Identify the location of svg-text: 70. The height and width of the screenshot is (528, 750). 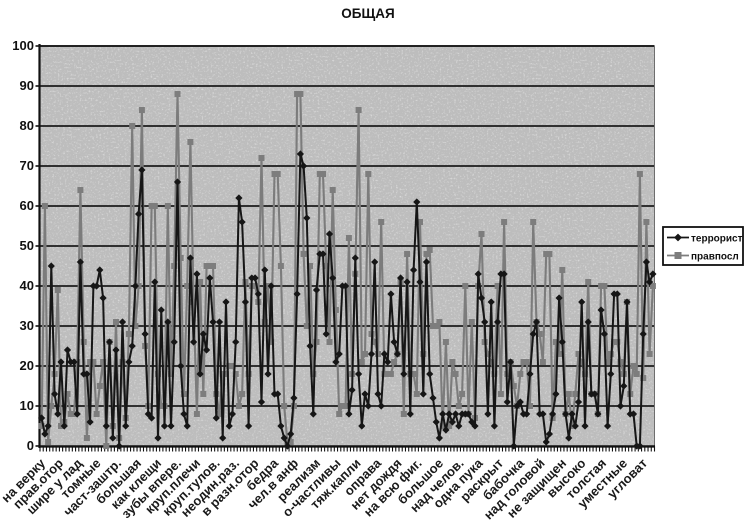
(27, 165).